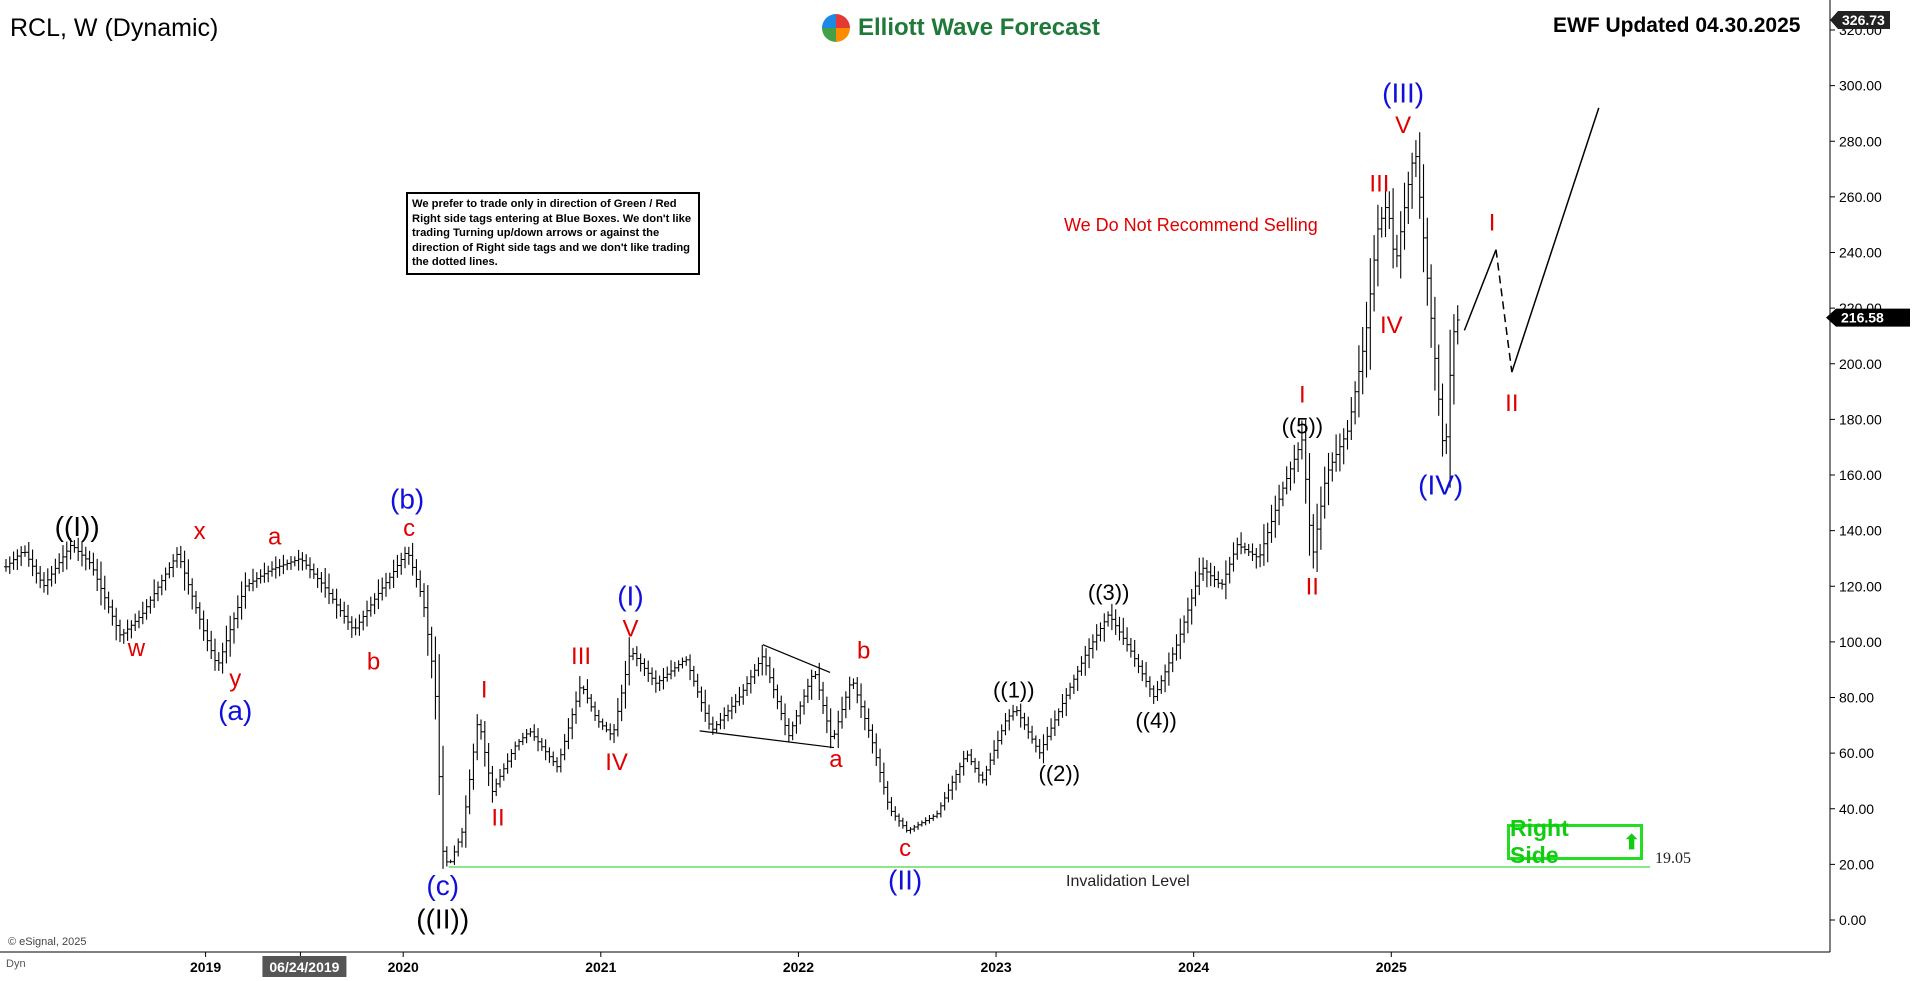 The height and width of the screenshot is (981, 1912). I want to click on wave-label: ((3)), so click(1109, 592).